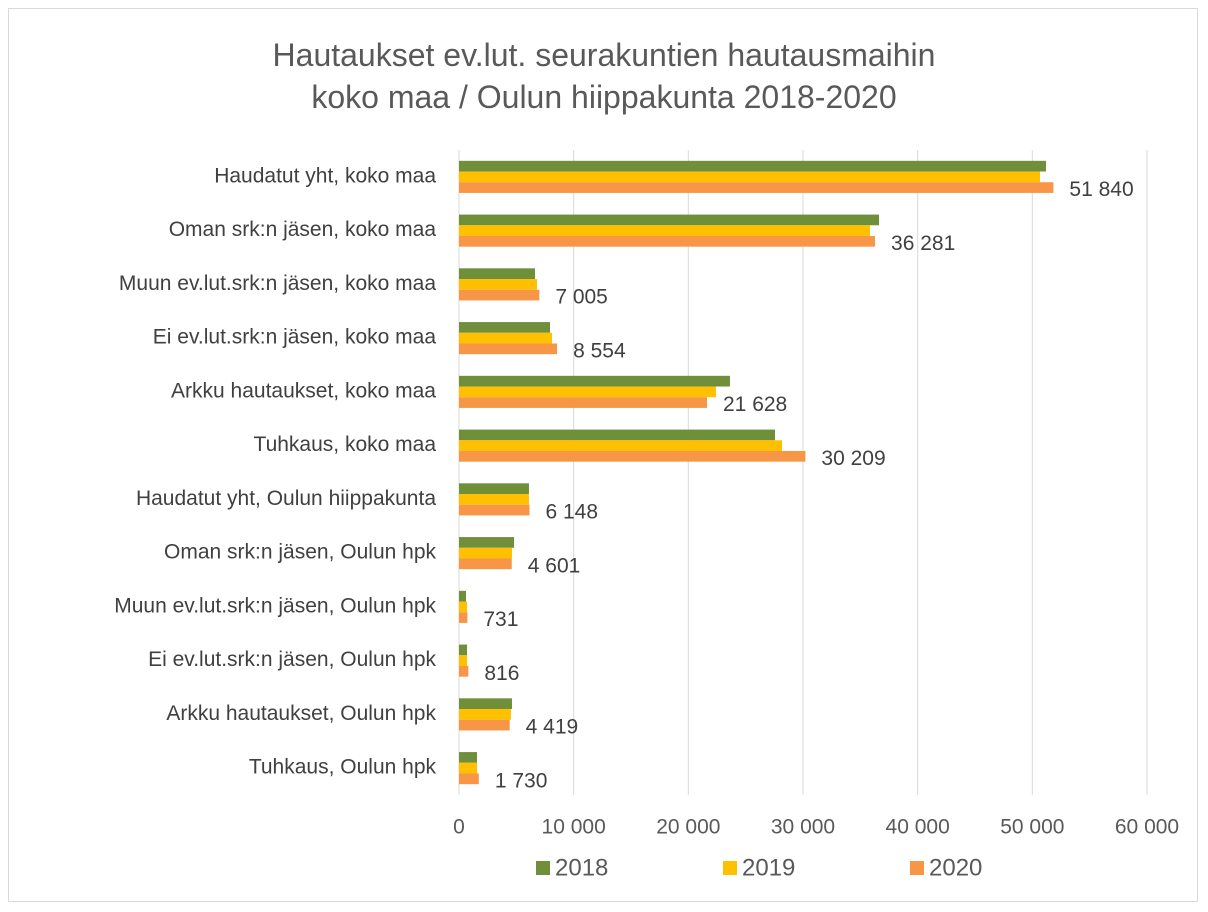 This screenshot has width=1208, height=912. What do you see at coordinates (521, 780) in the screenshot?
I see `value-label: 1 730` at bounding box center [521, 780].